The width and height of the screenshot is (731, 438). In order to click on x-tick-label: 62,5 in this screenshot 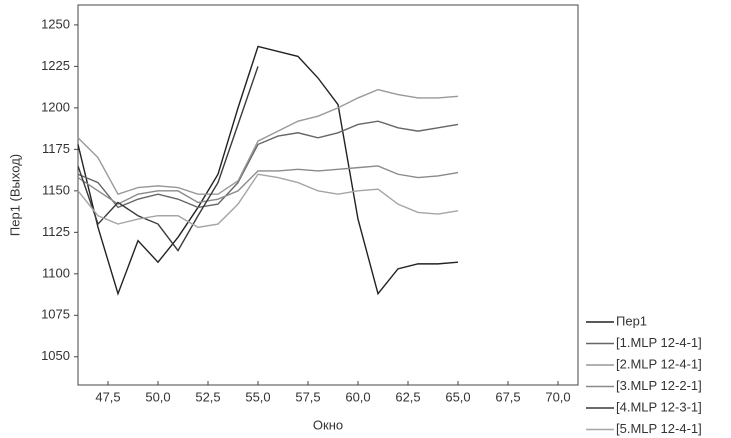, I will do `click(407, 396)`.